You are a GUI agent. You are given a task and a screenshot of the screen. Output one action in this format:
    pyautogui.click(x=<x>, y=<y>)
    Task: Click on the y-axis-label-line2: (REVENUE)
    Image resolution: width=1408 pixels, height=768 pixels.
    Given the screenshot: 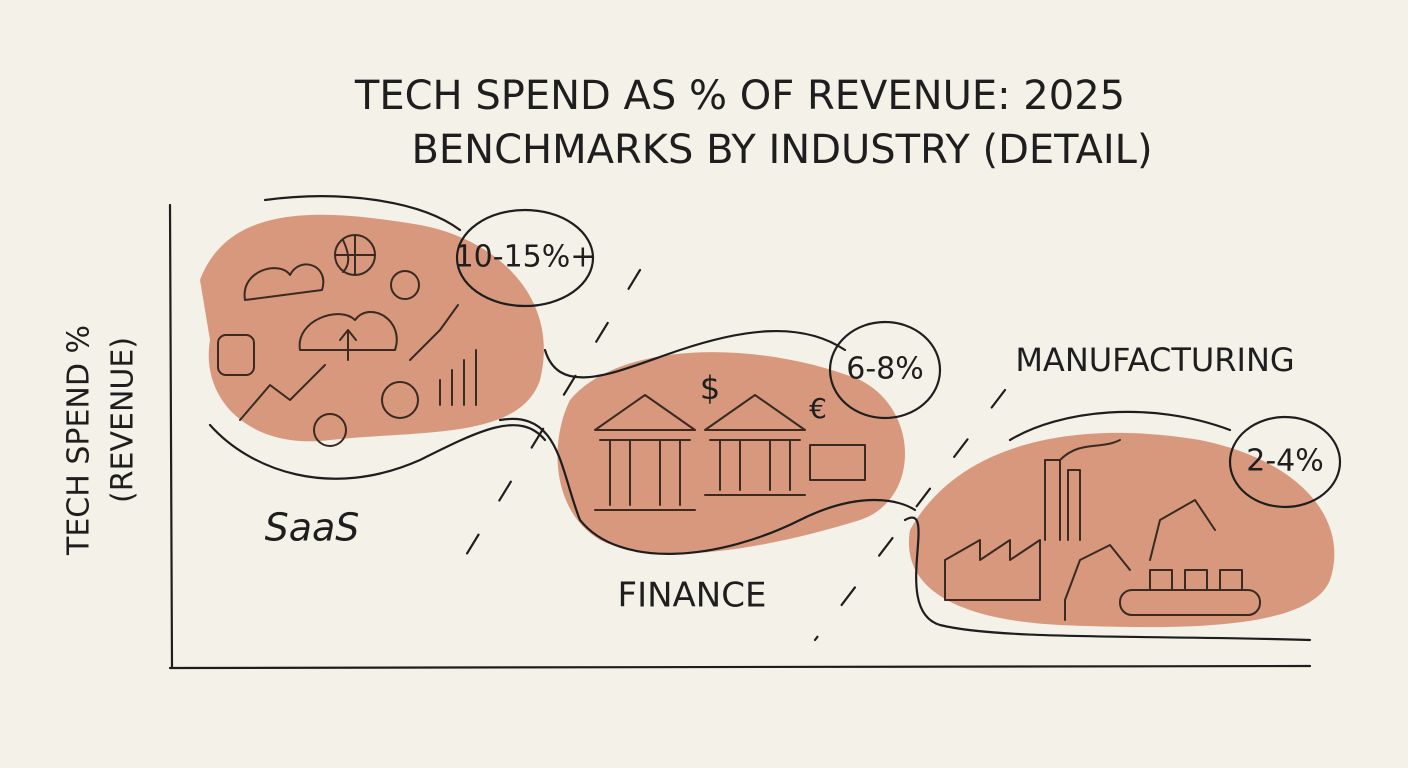 What is the action you would take?
    pyautogui.click(x=123, y=420)
    